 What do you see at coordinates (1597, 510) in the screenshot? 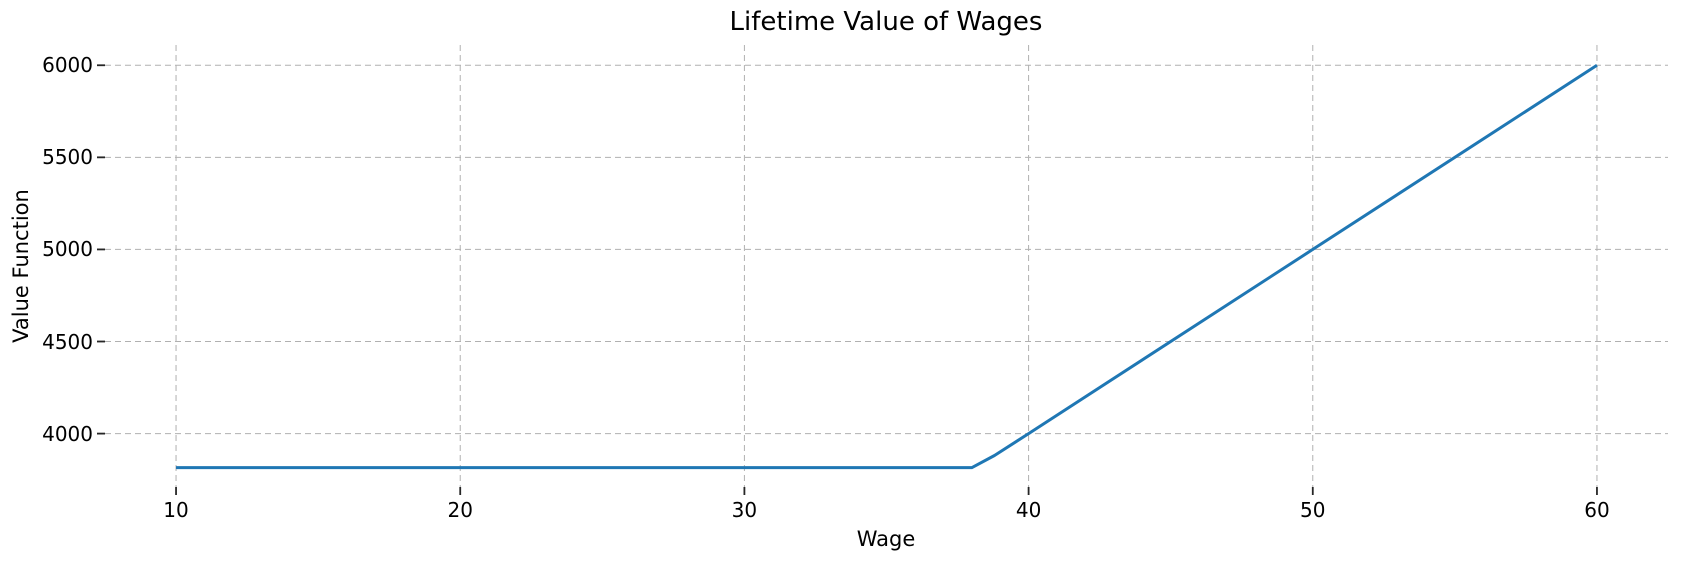
I see `x-tick-label: 60` at bounding box center [1597, 510].